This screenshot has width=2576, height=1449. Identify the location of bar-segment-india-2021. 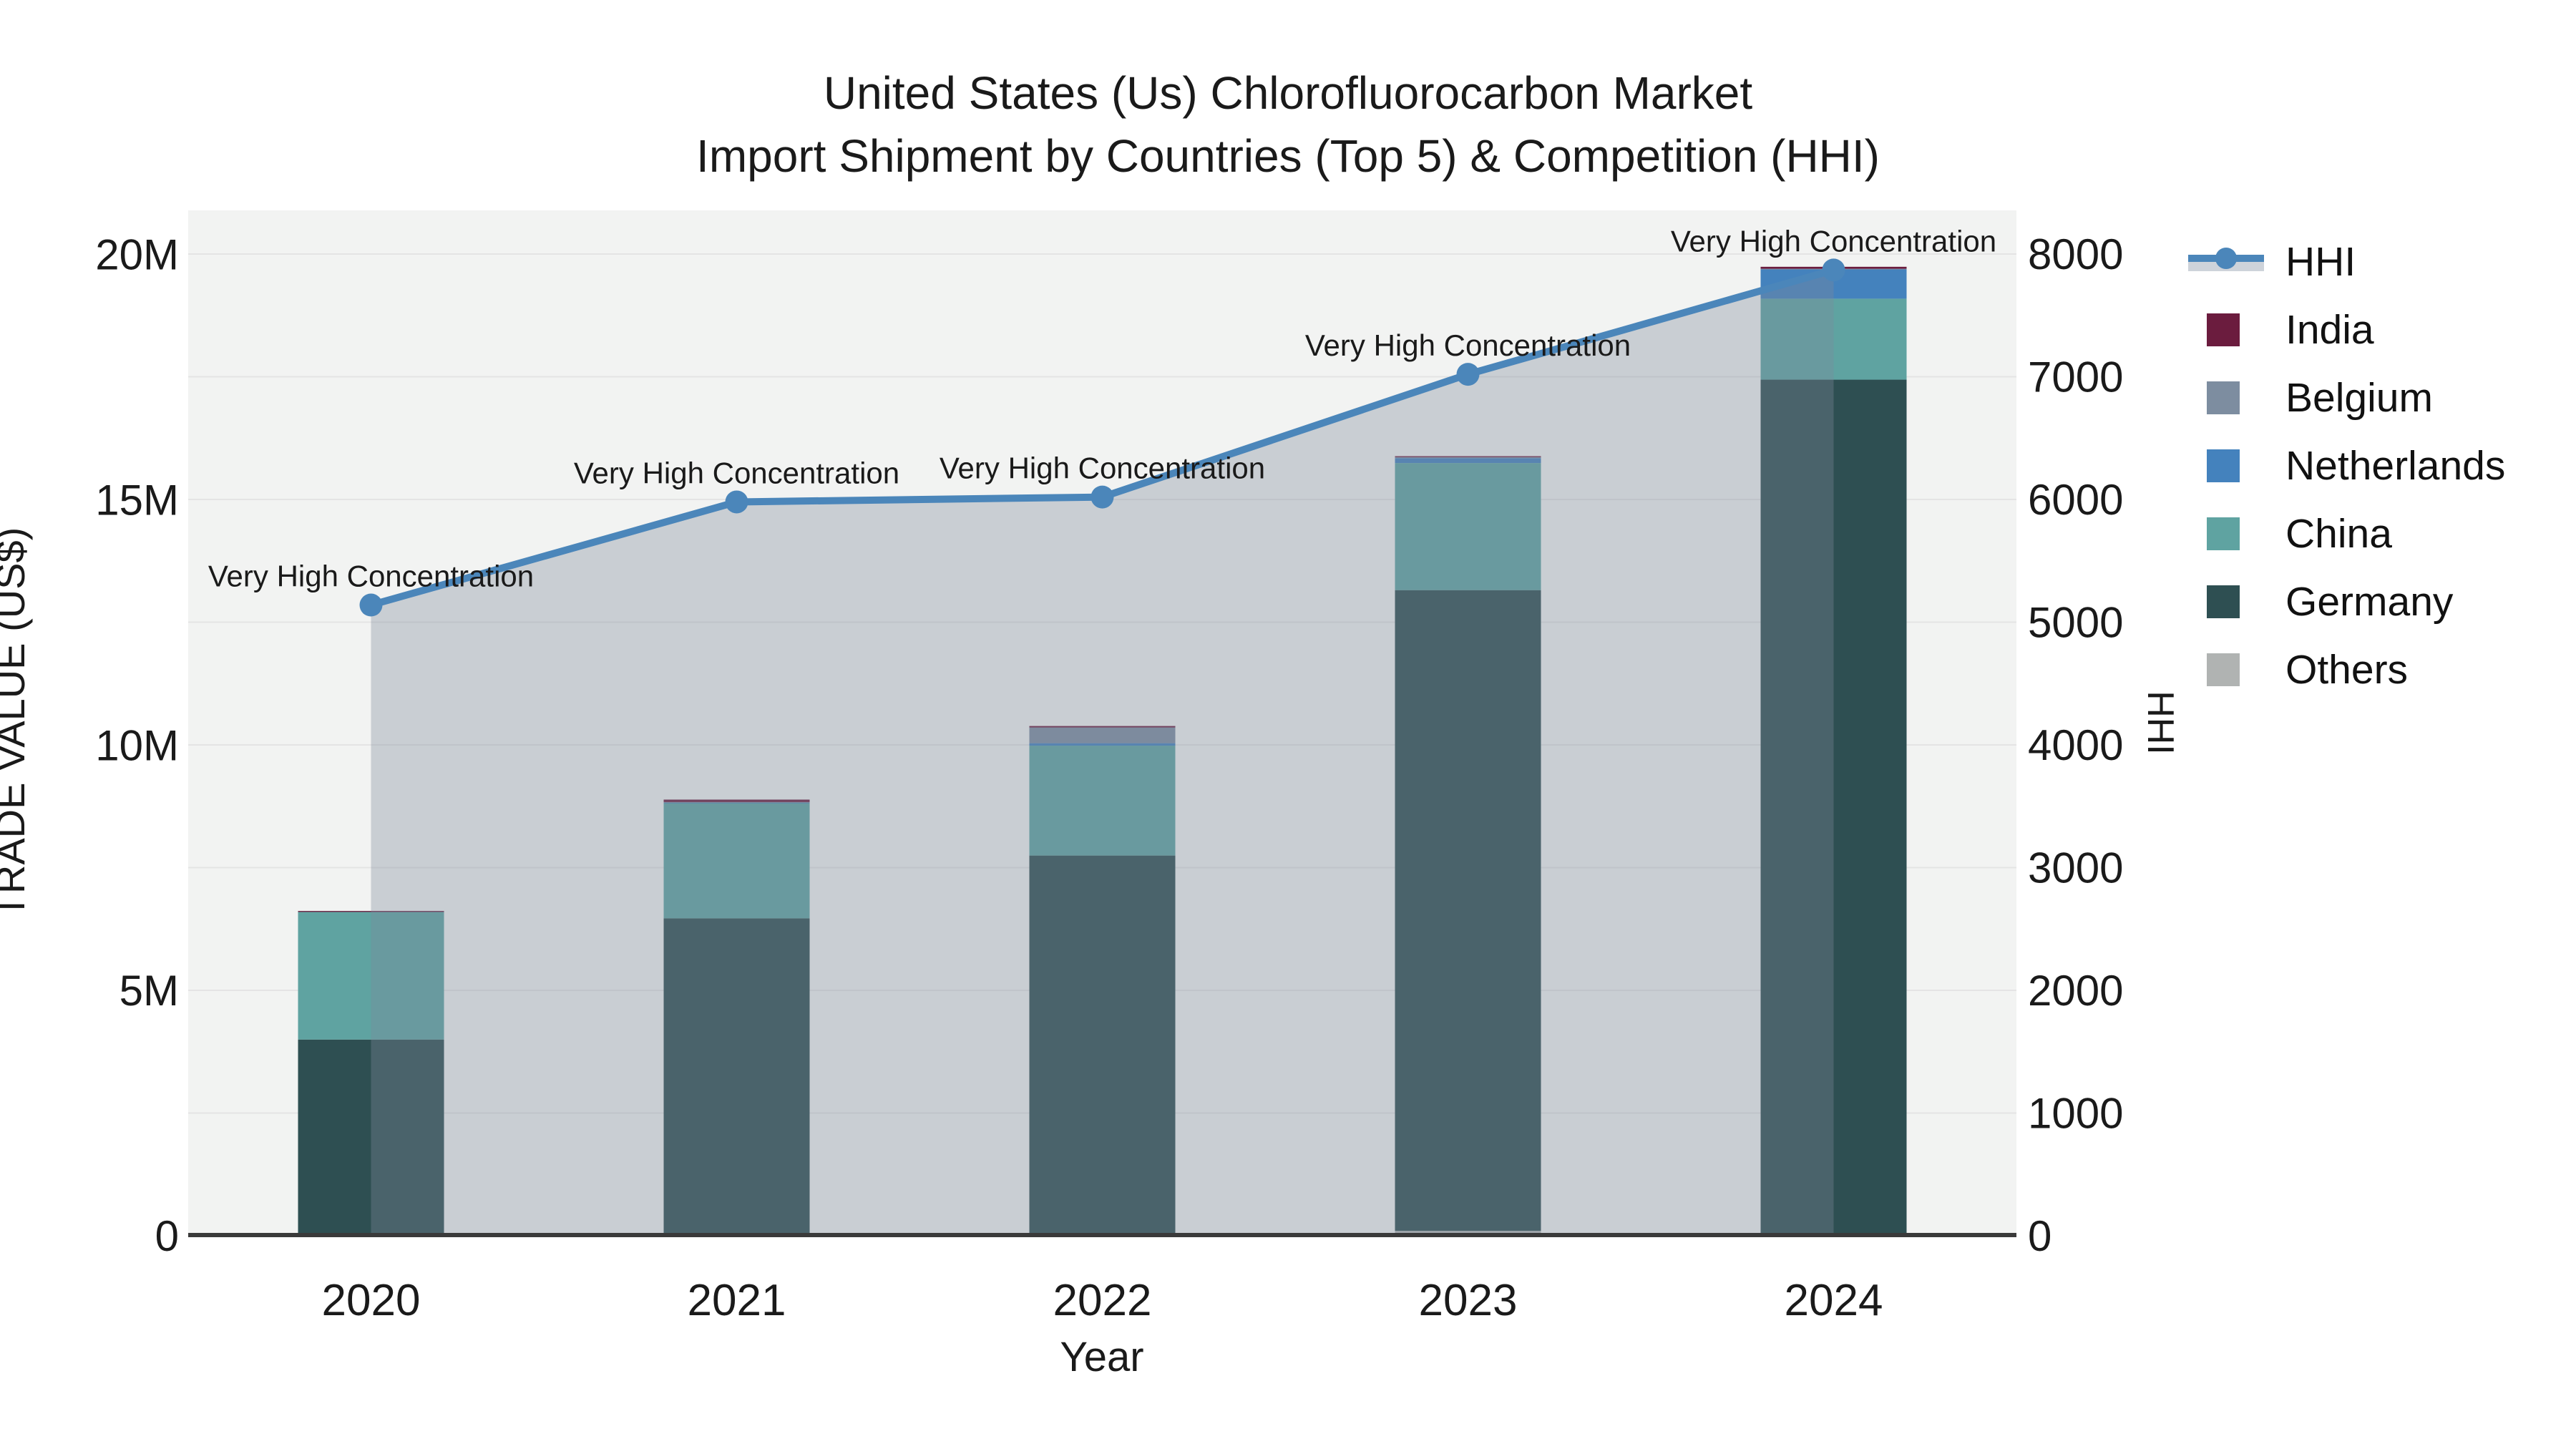
(736, 800).